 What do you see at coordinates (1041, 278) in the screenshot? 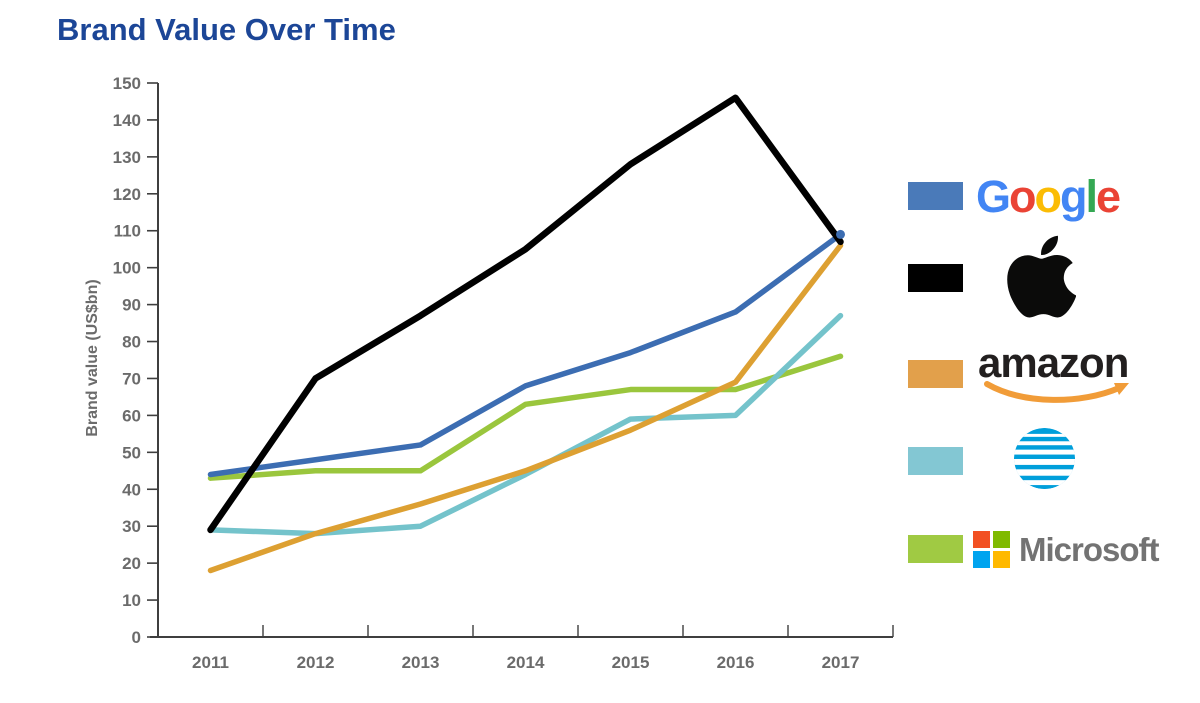
I see `apple-logo-icon` at bounding box center [1041, 278].